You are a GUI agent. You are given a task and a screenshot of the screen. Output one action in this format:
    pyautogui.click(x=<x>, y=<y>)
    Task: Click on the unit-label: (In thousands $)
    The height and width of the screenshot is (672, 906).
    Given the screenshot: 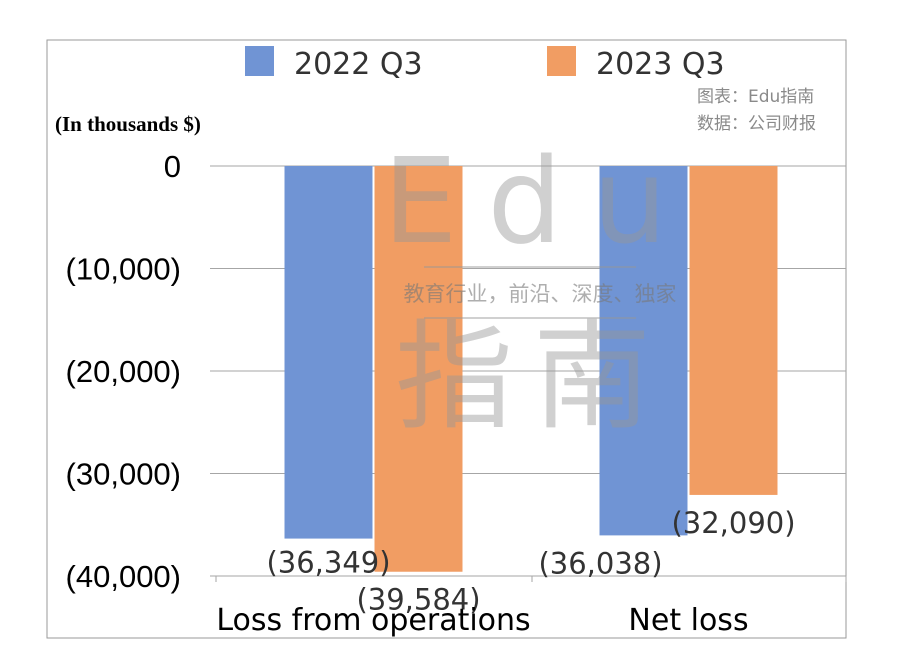 What is the action you would take?
    pyautogui.click(x=128, y=124)
    